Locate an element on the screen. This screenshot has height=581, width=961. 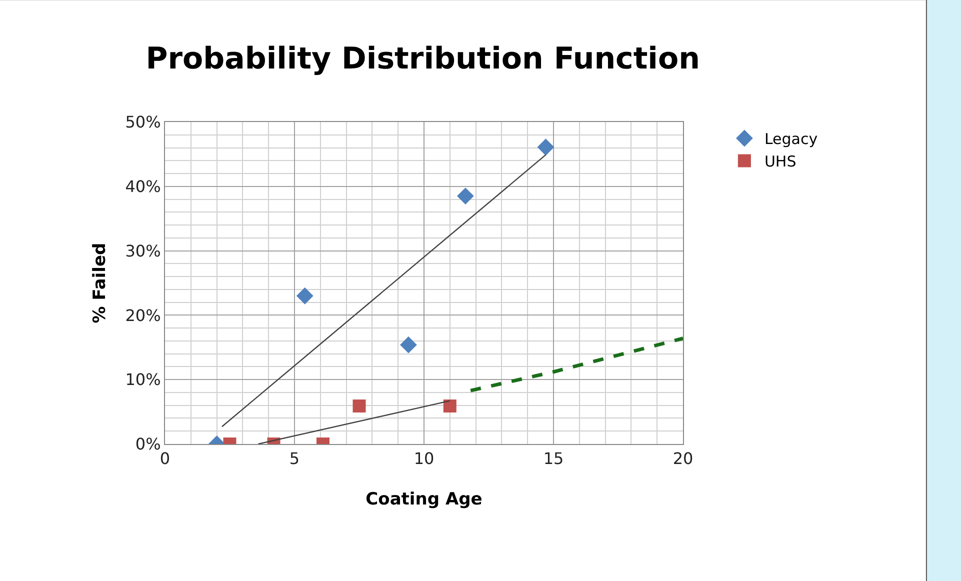
y-axis-title: % Failed is located at coordinates (100, 283).